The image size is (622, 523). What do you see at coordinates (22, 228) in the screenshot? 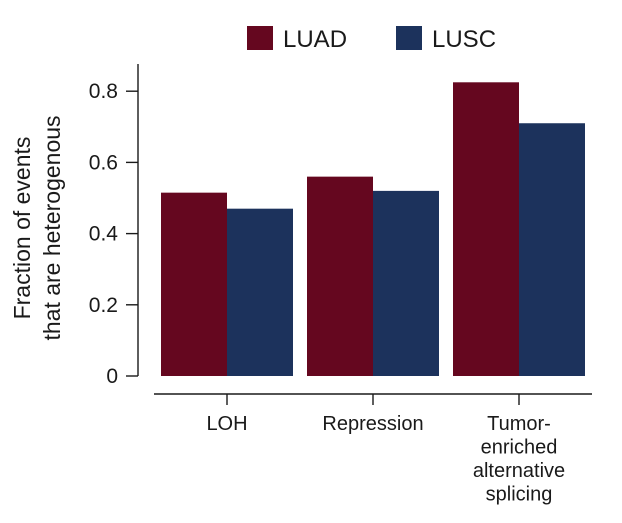
I see `y-axis-title-line: Fraction of events` at bounding box center [22, 228].